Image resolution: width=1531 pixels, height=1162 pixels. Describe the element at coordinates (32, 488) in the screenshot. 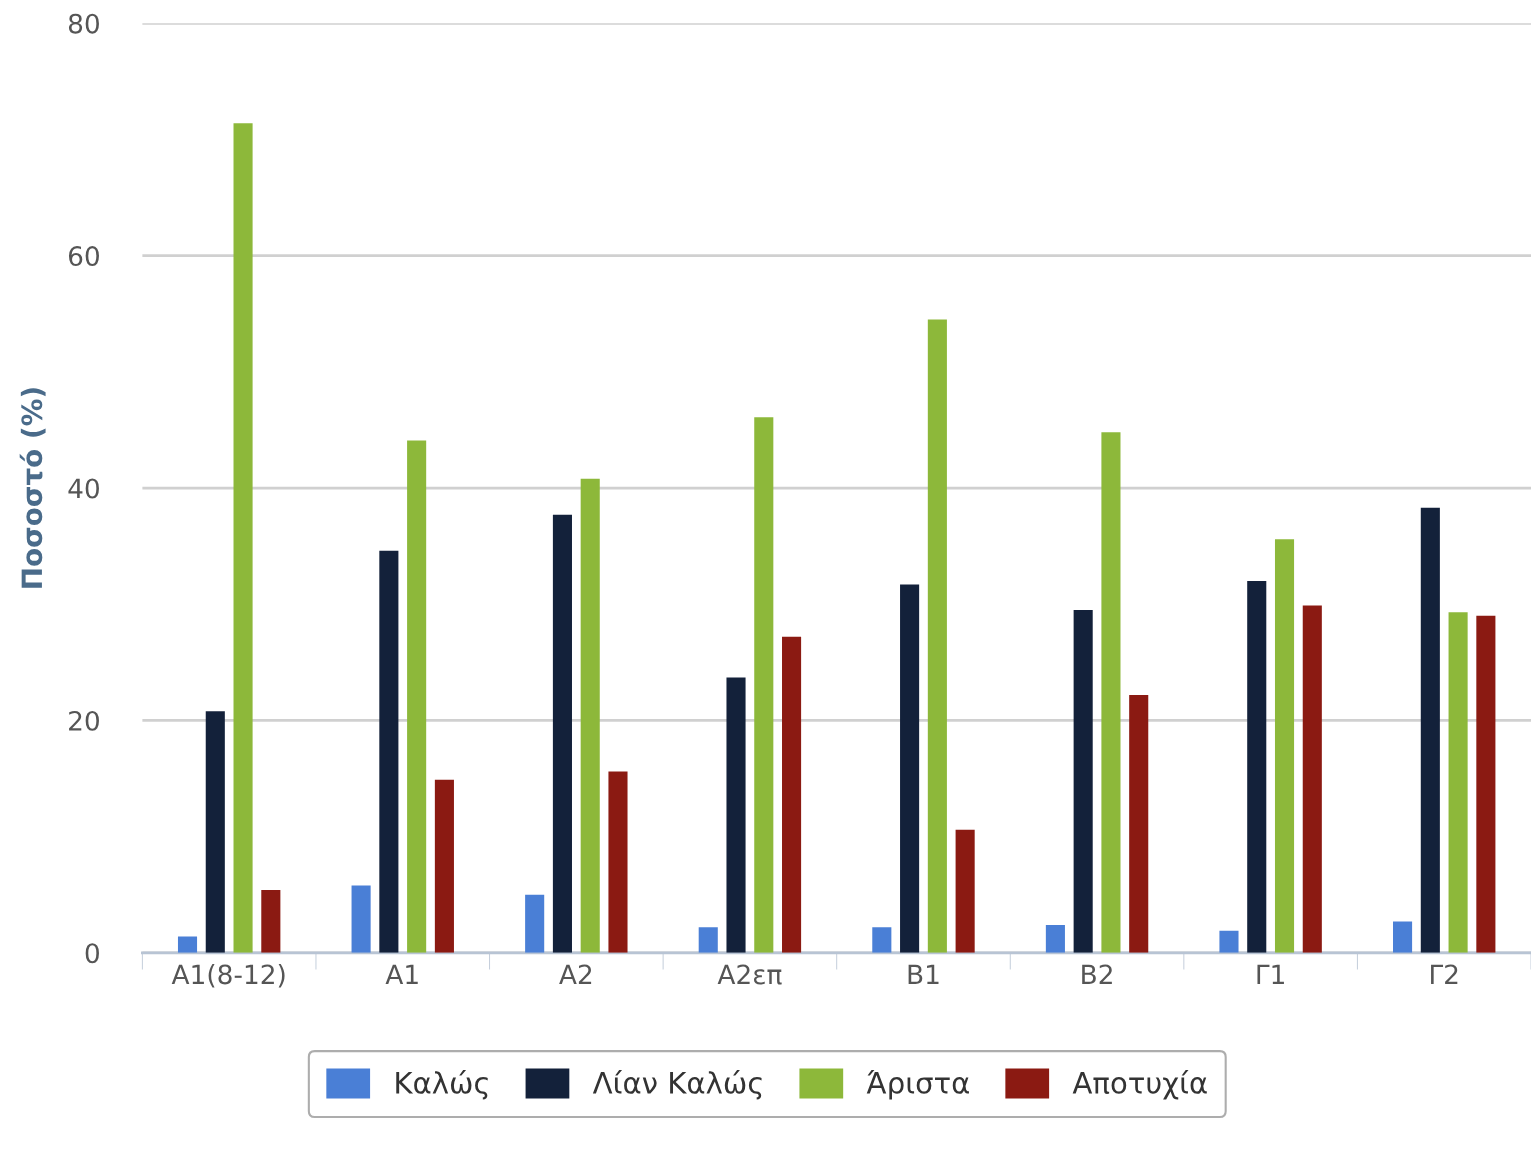

I see `y-axis-title: Ποσοστό (%)` at that location.